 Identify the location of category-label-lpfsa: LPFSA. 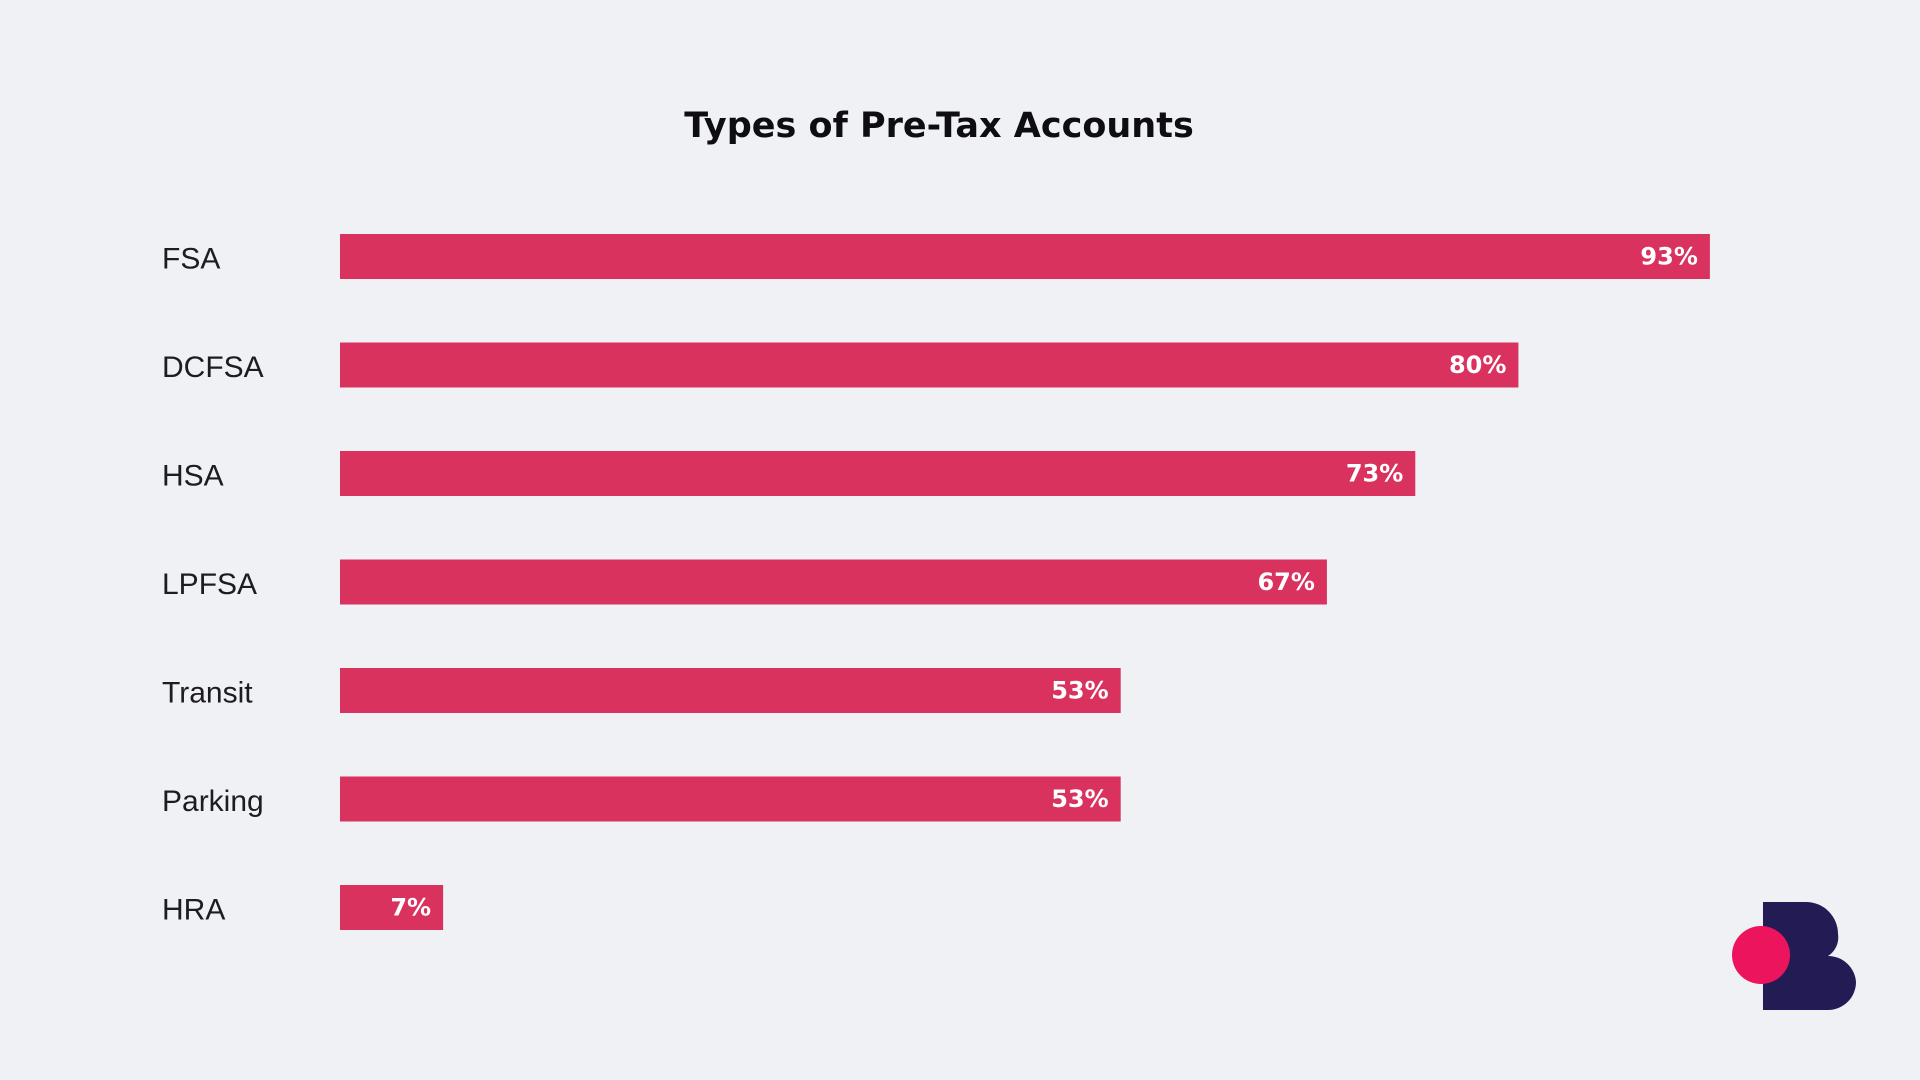
(209, 584).